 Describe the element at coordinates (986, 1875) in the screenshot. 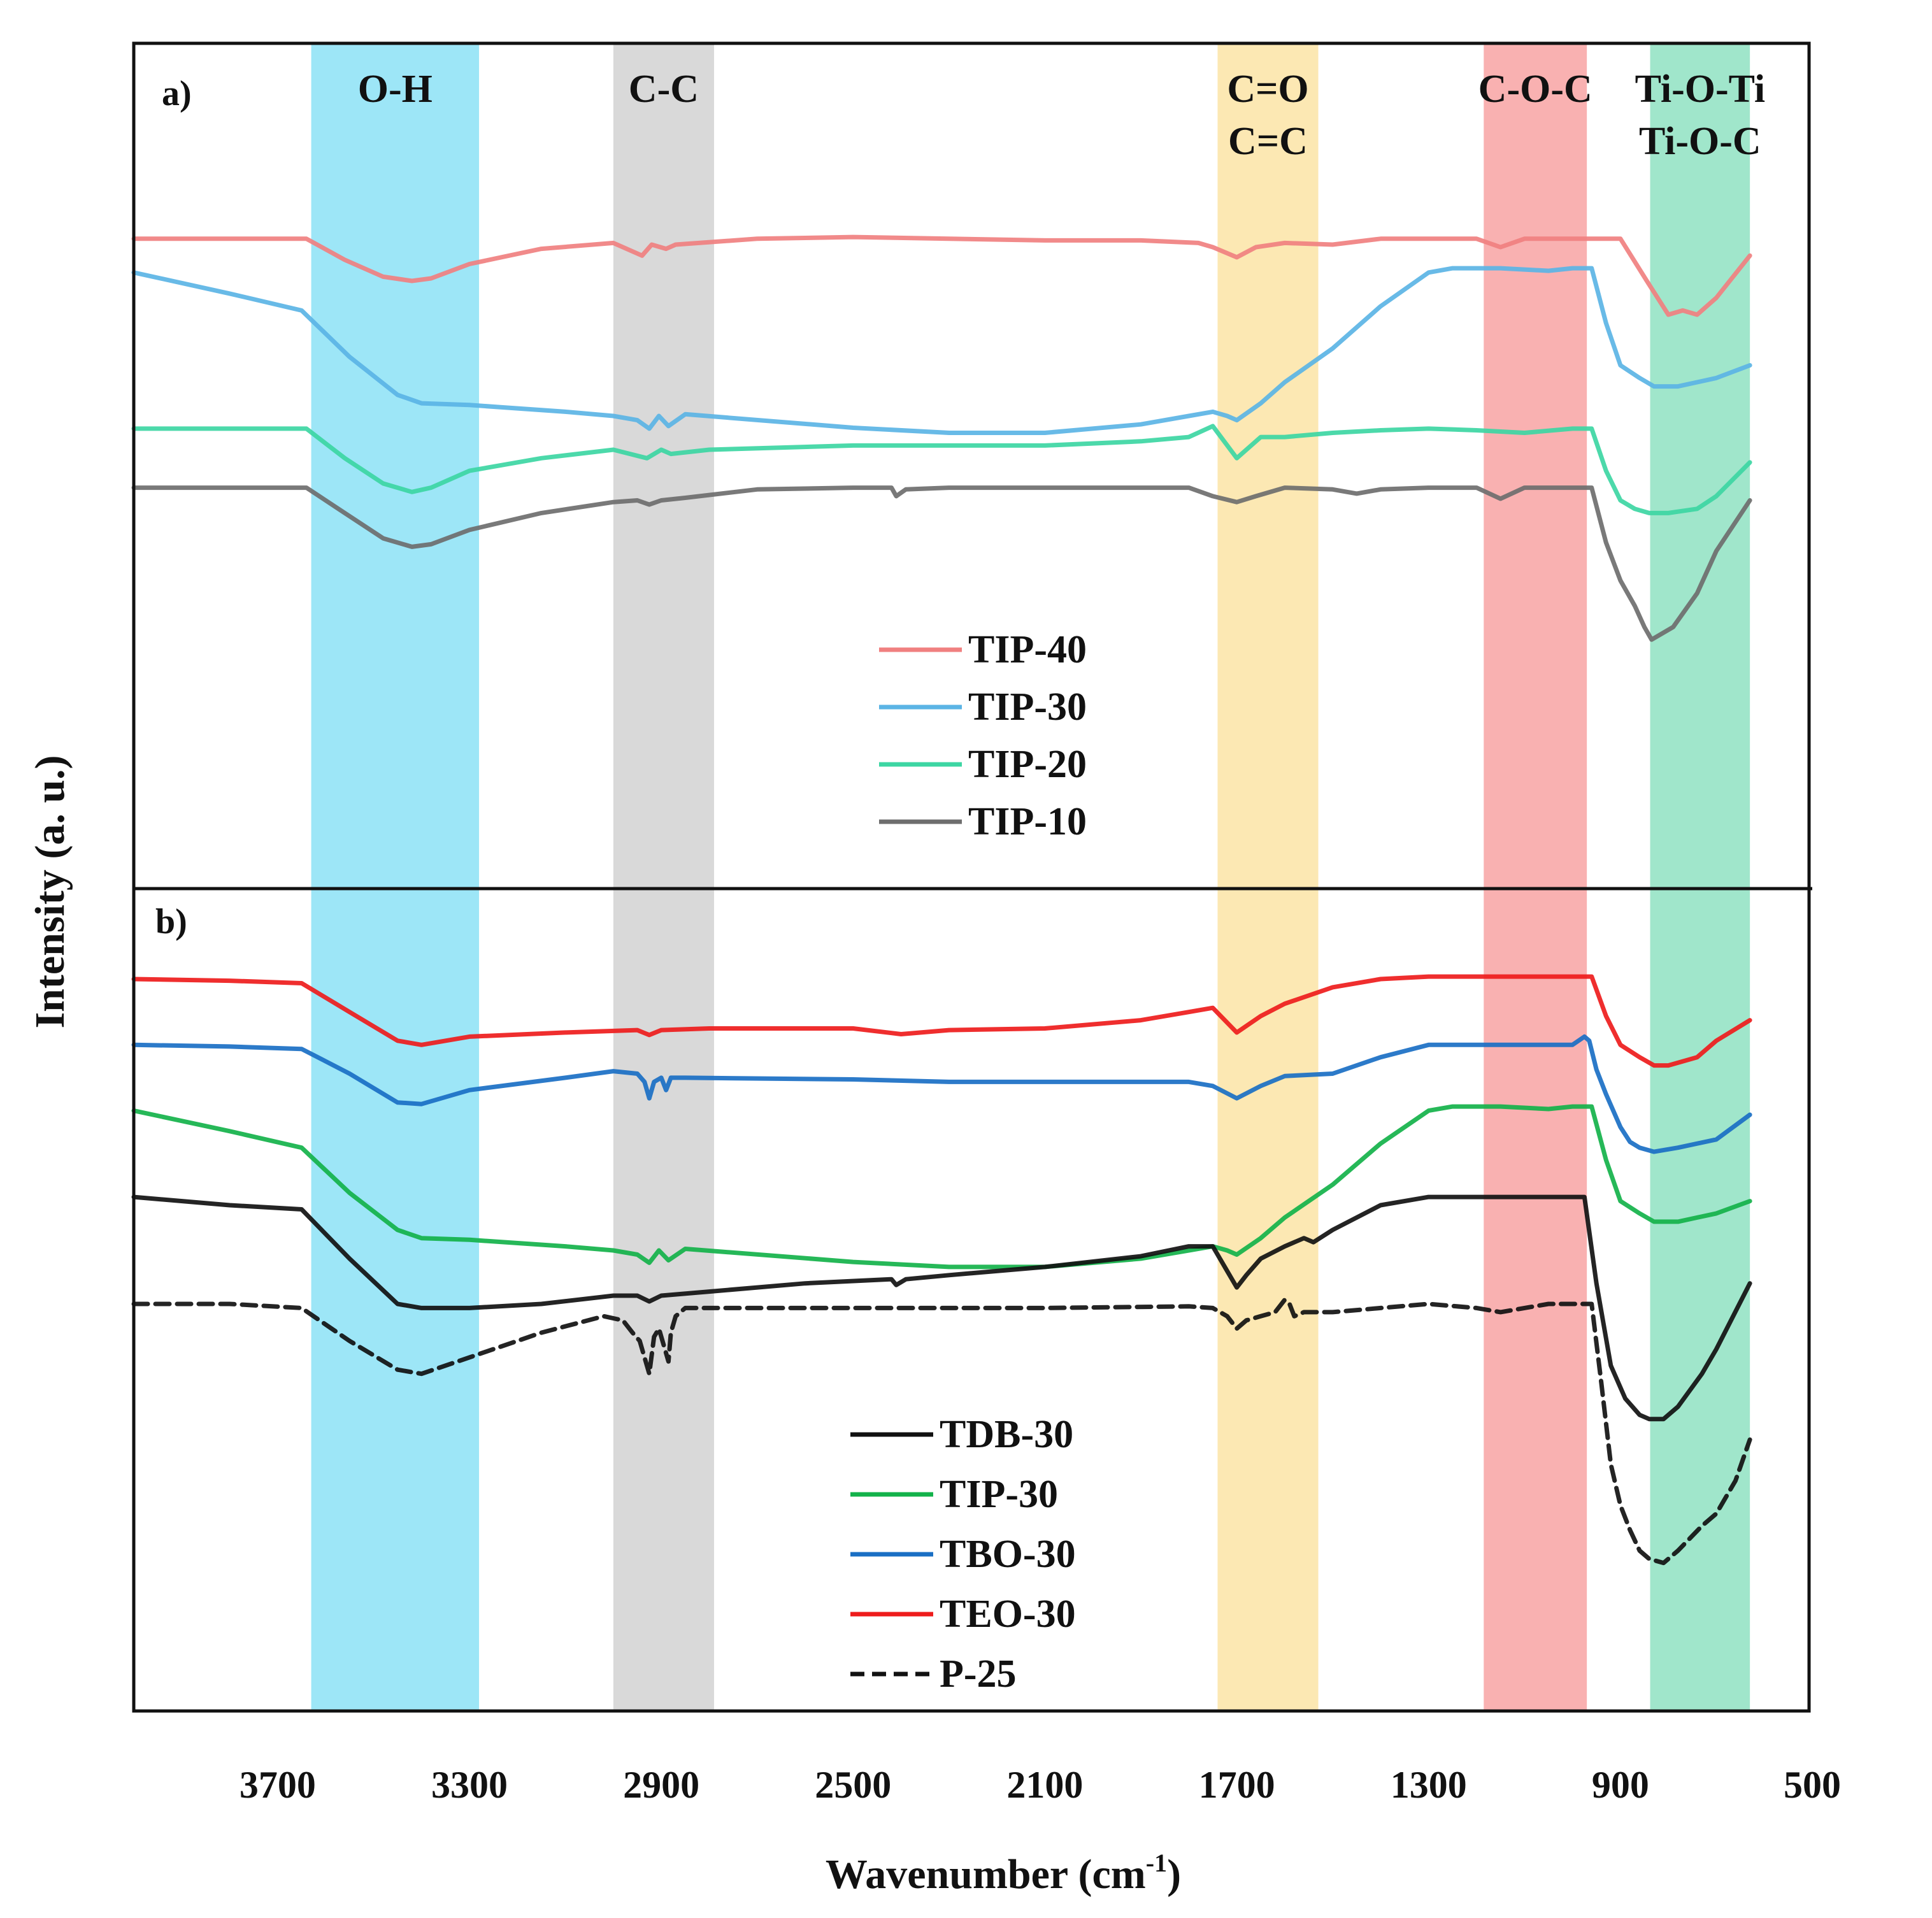

I see `x-axis-title-main: Wavenumber (cm` at that location.